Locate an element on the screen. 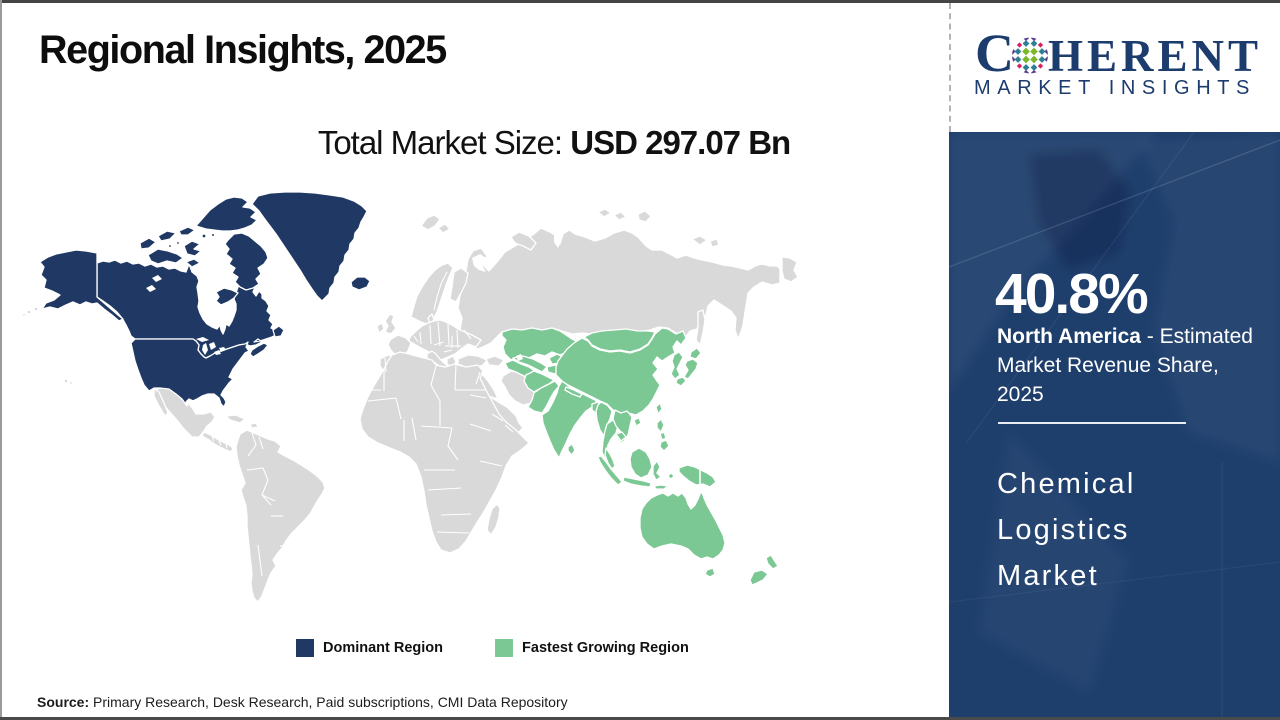 This screenshot has width=1280, height=720. svg-text: HERENT is located at coordinates (1155, 56).